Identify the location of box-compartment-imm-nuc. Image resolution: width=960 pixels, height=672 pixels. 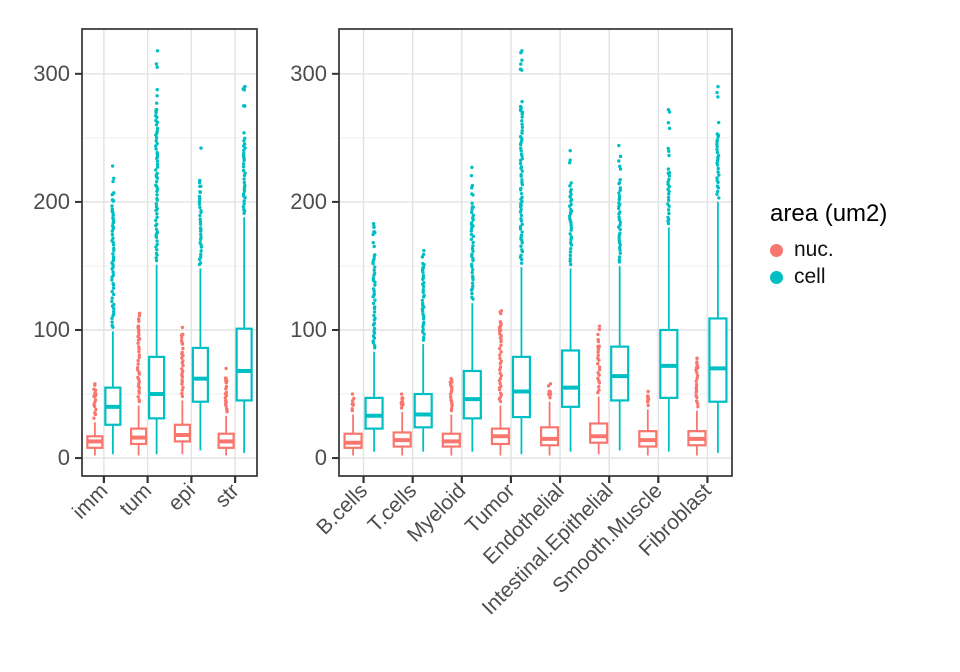
(95, 419).